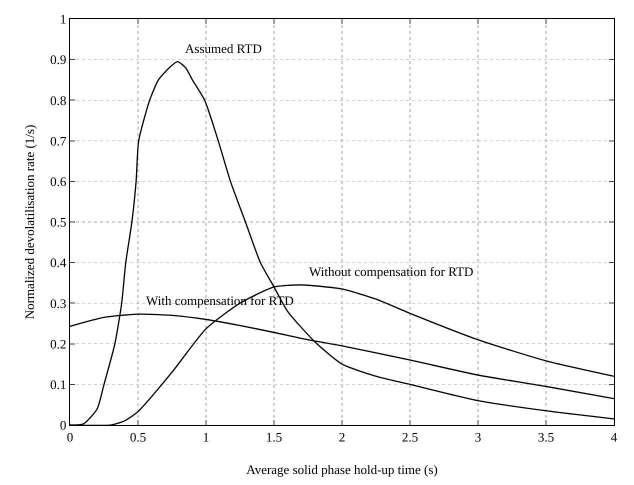 The image size is (634, 485). I want to click on y-tick-label: 0.6, so click(58, 181).